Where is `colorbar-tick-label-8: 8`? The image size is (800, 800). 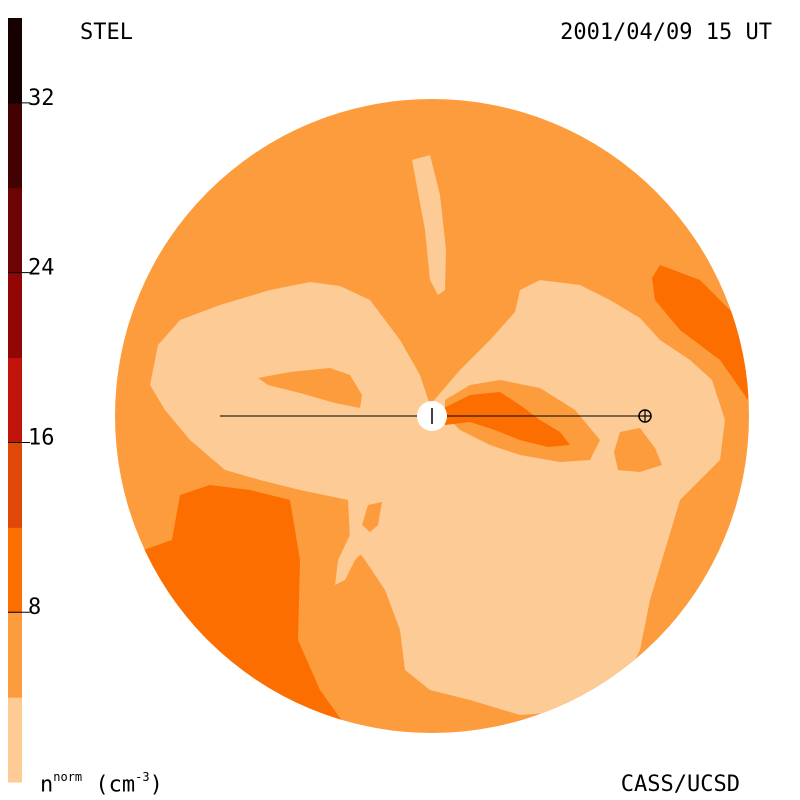
colorbar-tick-label-8: 8 is located at coordinates (34, 607).